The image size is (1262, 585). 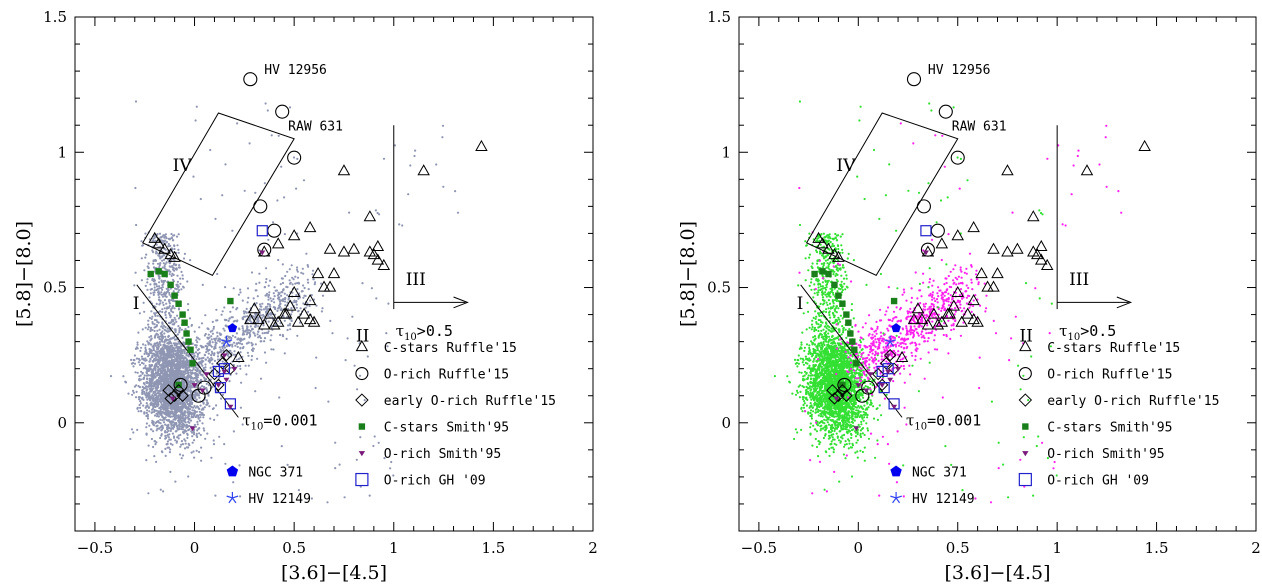 I want to click on tau-low-label: τ10=0.001, so click(x=279, y=421).